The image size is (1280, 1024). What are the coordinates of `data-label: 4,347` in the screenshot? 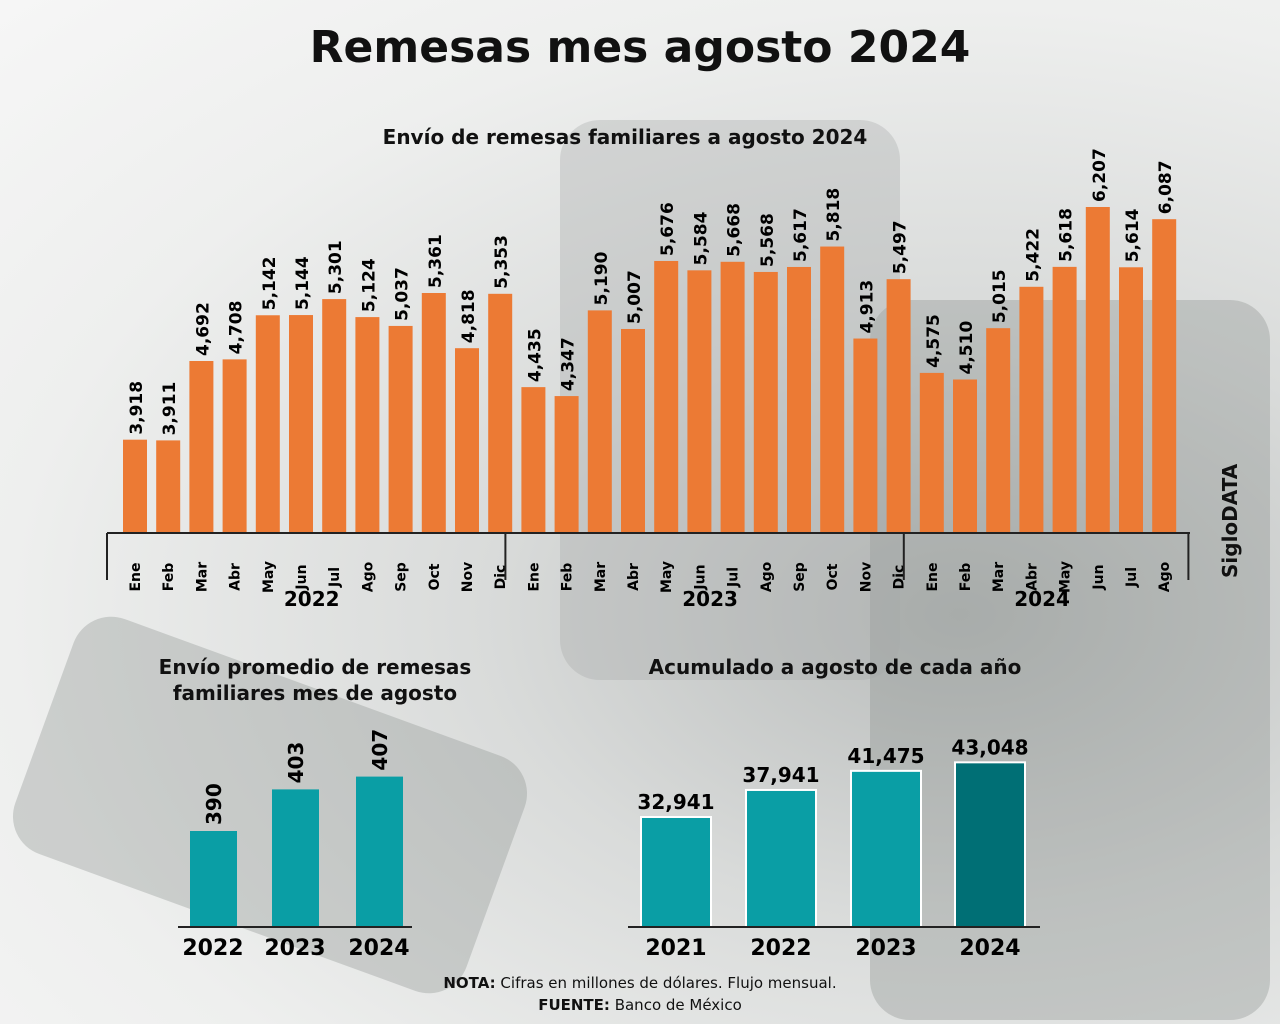 It's located at (569, 364).